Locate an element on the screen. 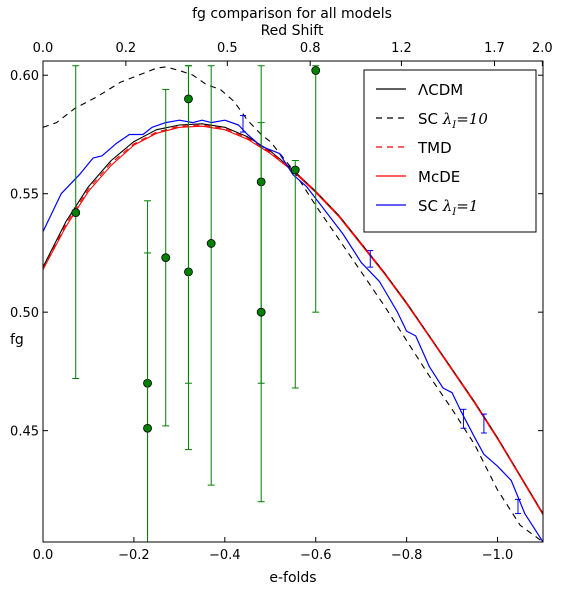 Image resolution: width=563 pixels, height=602 pixels. y-tick-label: 0.50 is located at coordinates (24, 313).